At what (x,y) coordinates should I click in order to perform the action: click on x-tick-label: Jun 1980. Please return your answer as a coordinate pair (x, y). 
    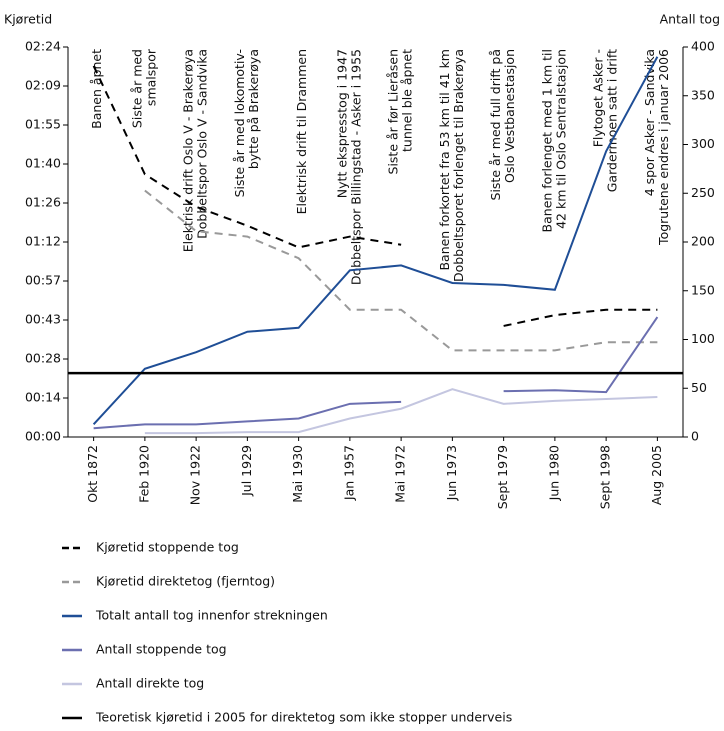
    Looking at the image, I should click on (553, 473).